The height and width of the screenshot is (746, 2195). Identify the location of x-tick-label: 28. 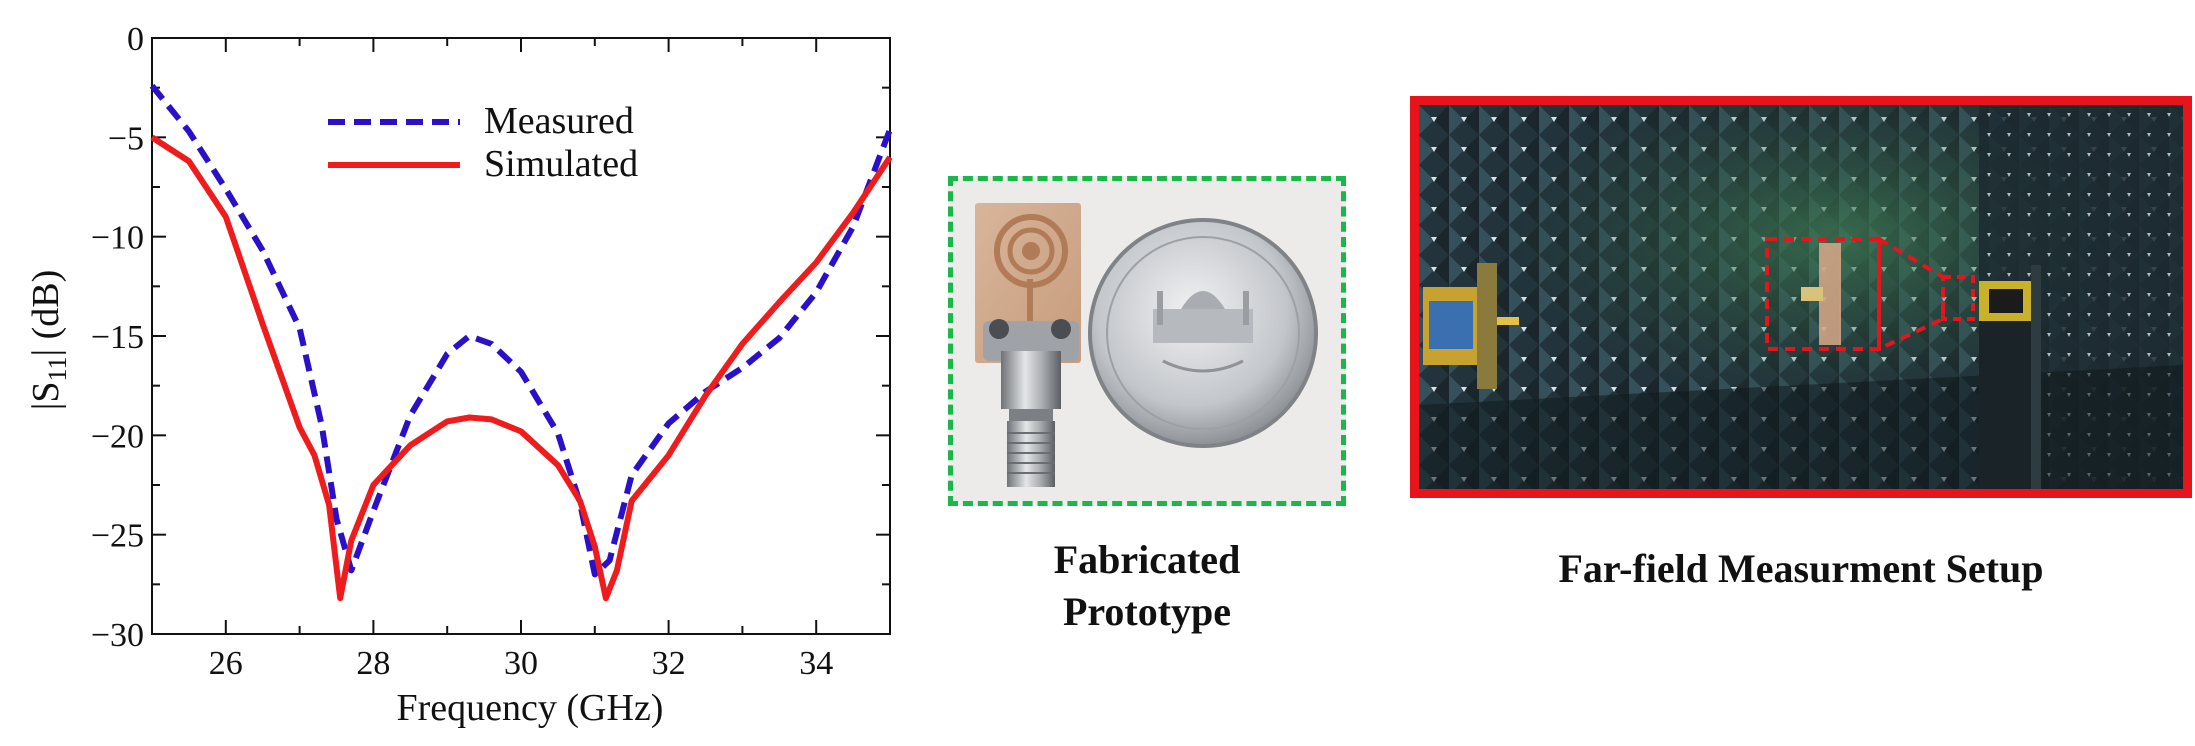
(373, 663).